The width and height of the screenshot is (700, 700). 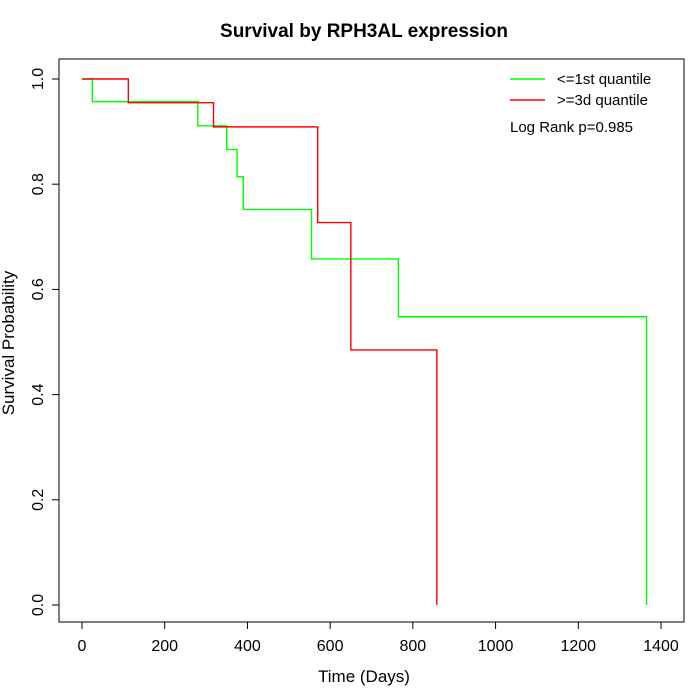 What do you see at coordinates (580, 90) in the screenshot?
I see `legend: <=1st quantile >=3d quantile` at bounding box center [580, 90].